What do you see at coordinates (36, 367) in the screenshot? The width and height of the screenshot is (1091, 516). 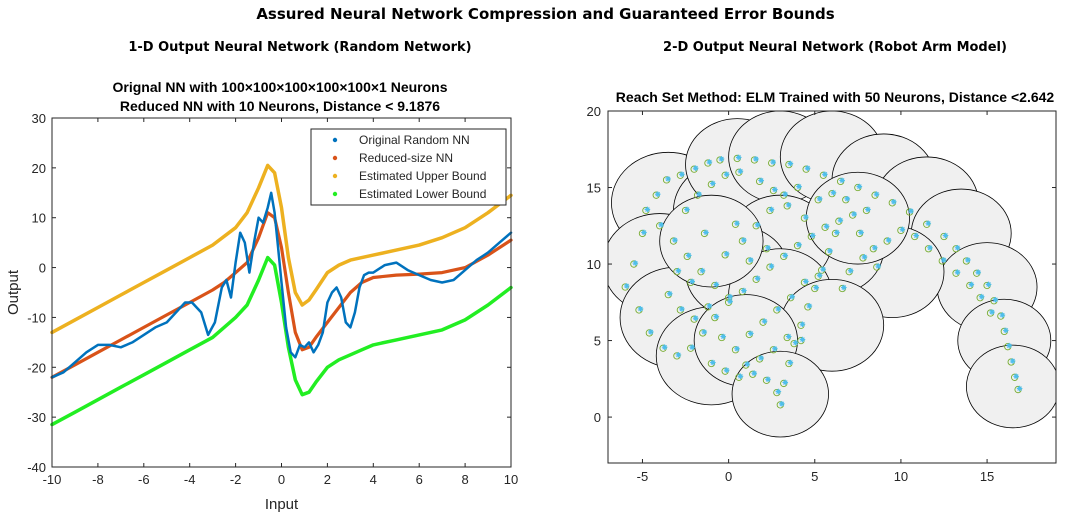 I see `y-tick-label: -20` at bounding box center [36, 367].